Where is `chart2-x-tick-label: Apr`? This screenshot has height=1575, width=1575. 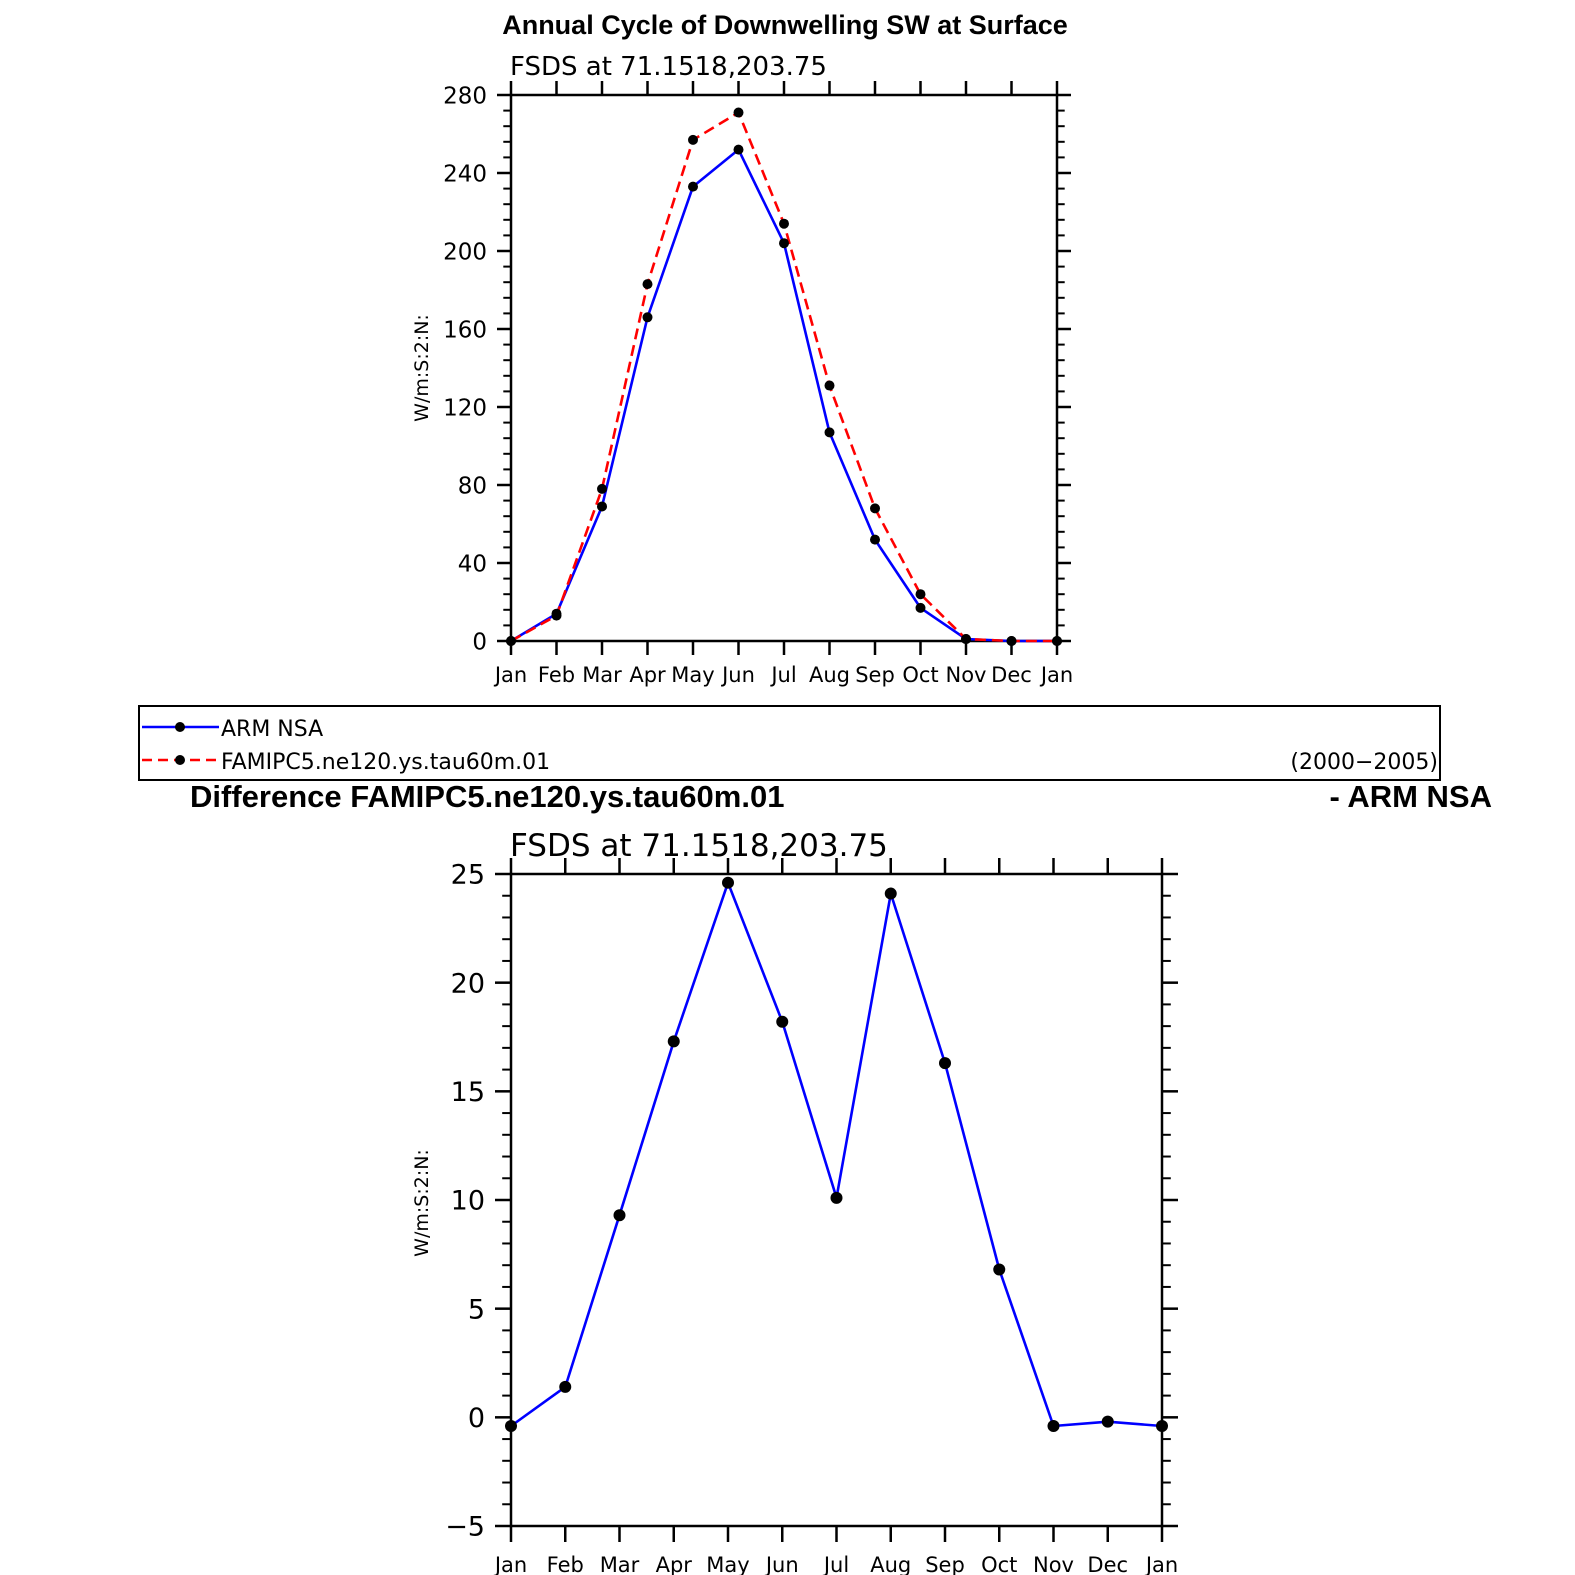 chart2-x-tick-label: Apr is located at coordinates (674, 1564).